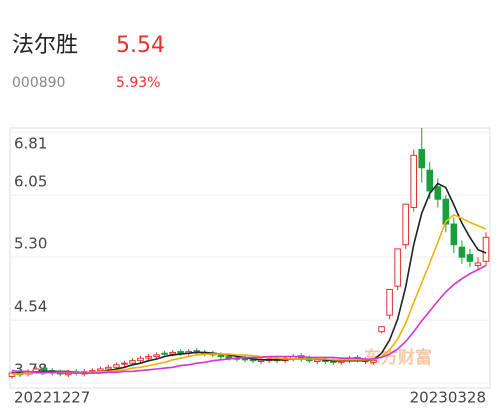  I want to click on watermark: 东方财富, so click(398, 357).